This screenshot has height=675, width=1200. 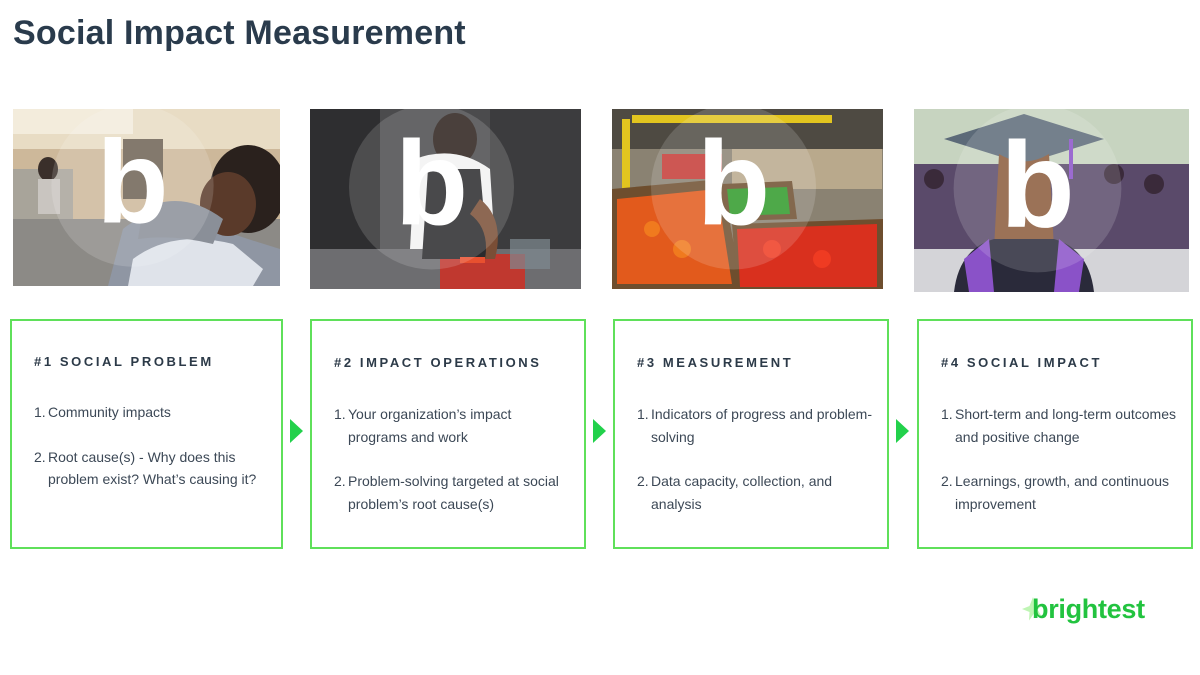 What do you see at coordinates (715, 362) in the screenshot?
I see `card-heading: #3 MEASUREMENT` at bounding box center [715, 362].